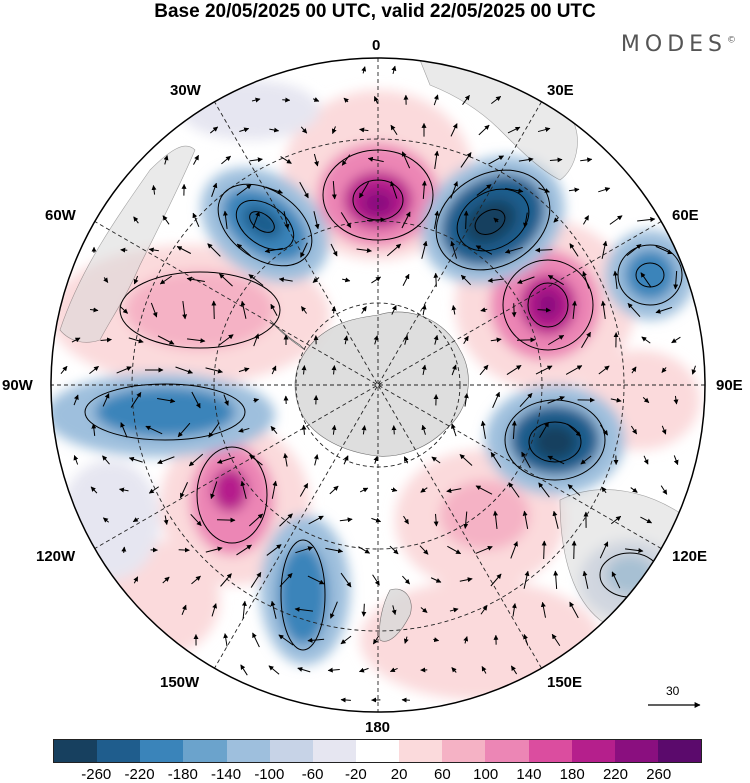 Image resolution: width=750 pixels, height=783 pixels. Describe the element at coordinates (529, 774) in the screenshot. I see `colorbar-tick-label: 140` at that location.